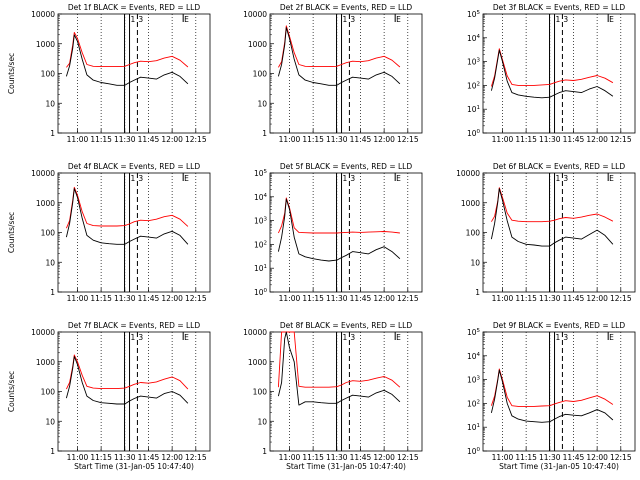  What do you see at coordinates (134, 7) in the screenshot?
I see `panel-title: Det 1f BLACK = Events, RED = LLD` at bounding box center [134, 7].